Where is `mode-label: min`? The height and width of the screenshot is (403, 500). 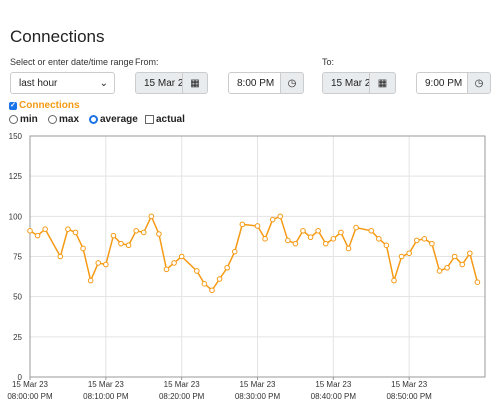 mode-label: min is located at coordinates (29, 119).